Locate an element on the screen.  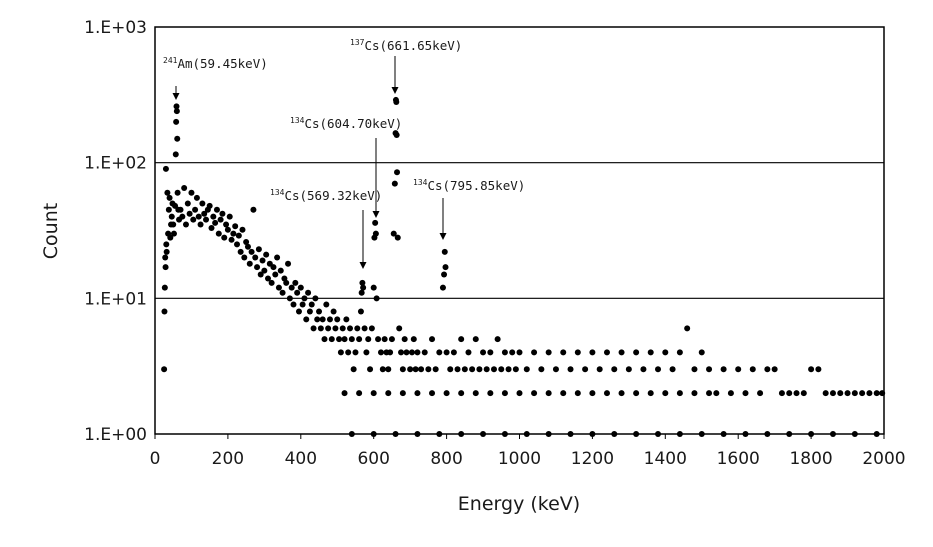
isotope-energy: Cs(661.65keV) is located at coordinates (413, 45).